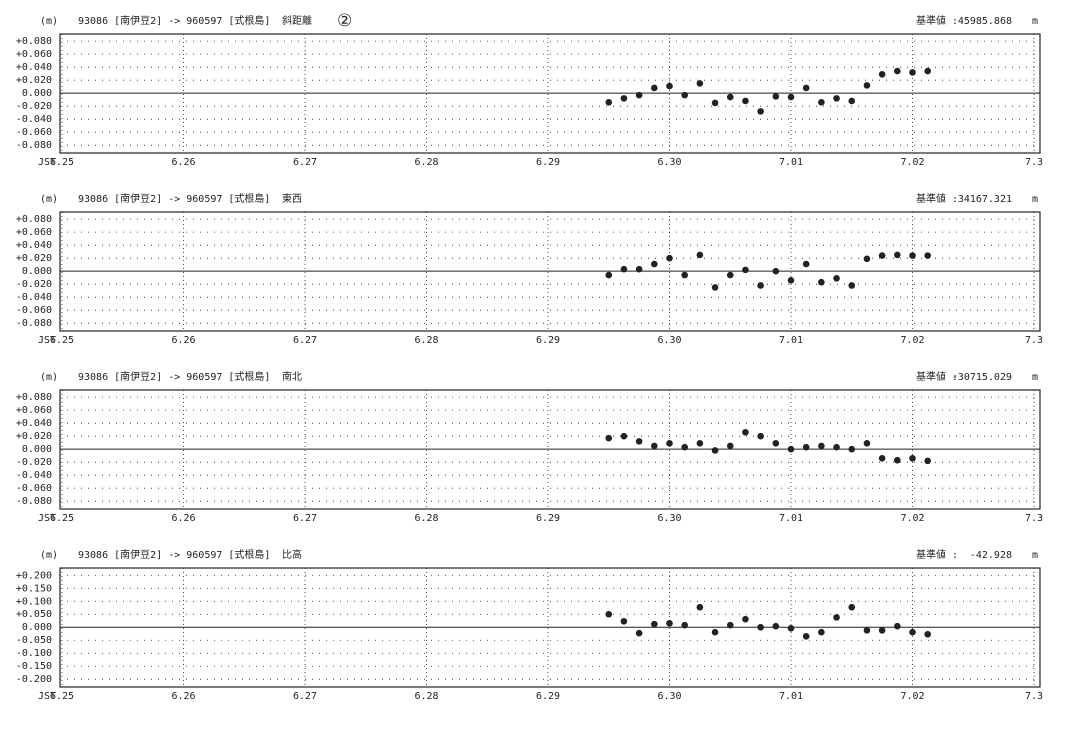  What do you see at coordinates (47, 518) in the screenshot?
I see `x-axis-label: JST` at bounding box center [47, 518].